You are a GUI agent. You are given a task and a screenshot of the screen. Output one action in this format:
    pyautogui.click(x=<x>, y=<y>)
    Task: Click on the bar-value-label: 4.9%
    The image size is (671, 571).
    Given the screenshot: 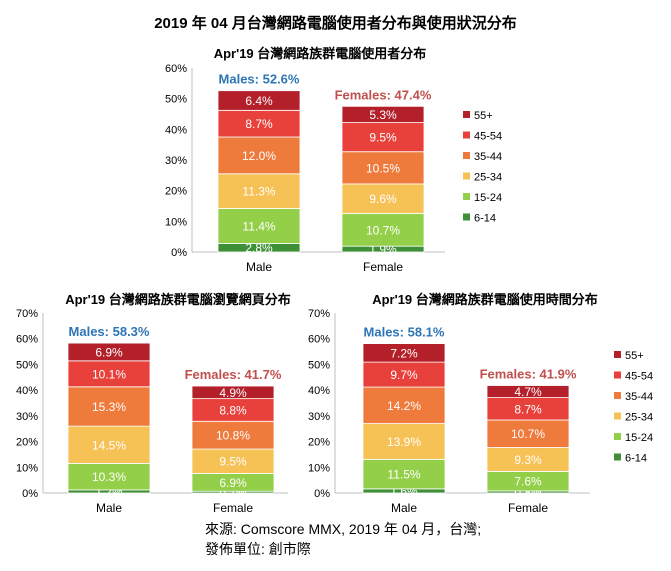 What is the action you would take?
    pyautogui.click(x=233, y=393)
    